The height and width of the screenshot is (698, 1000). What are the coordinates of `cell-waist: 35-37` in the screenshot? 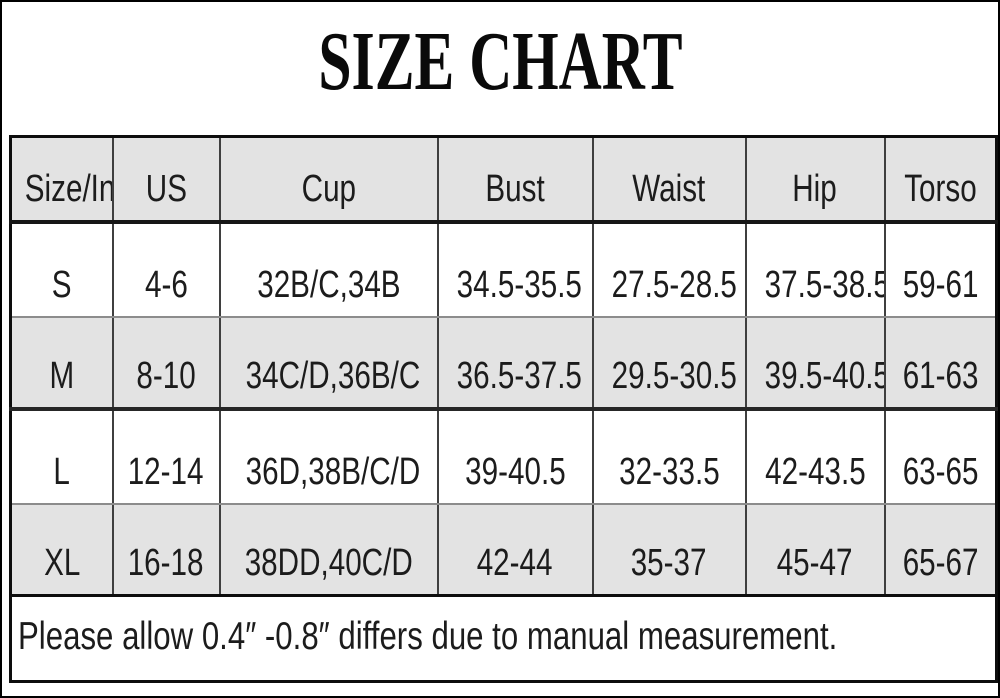 It's located at (669, 550).